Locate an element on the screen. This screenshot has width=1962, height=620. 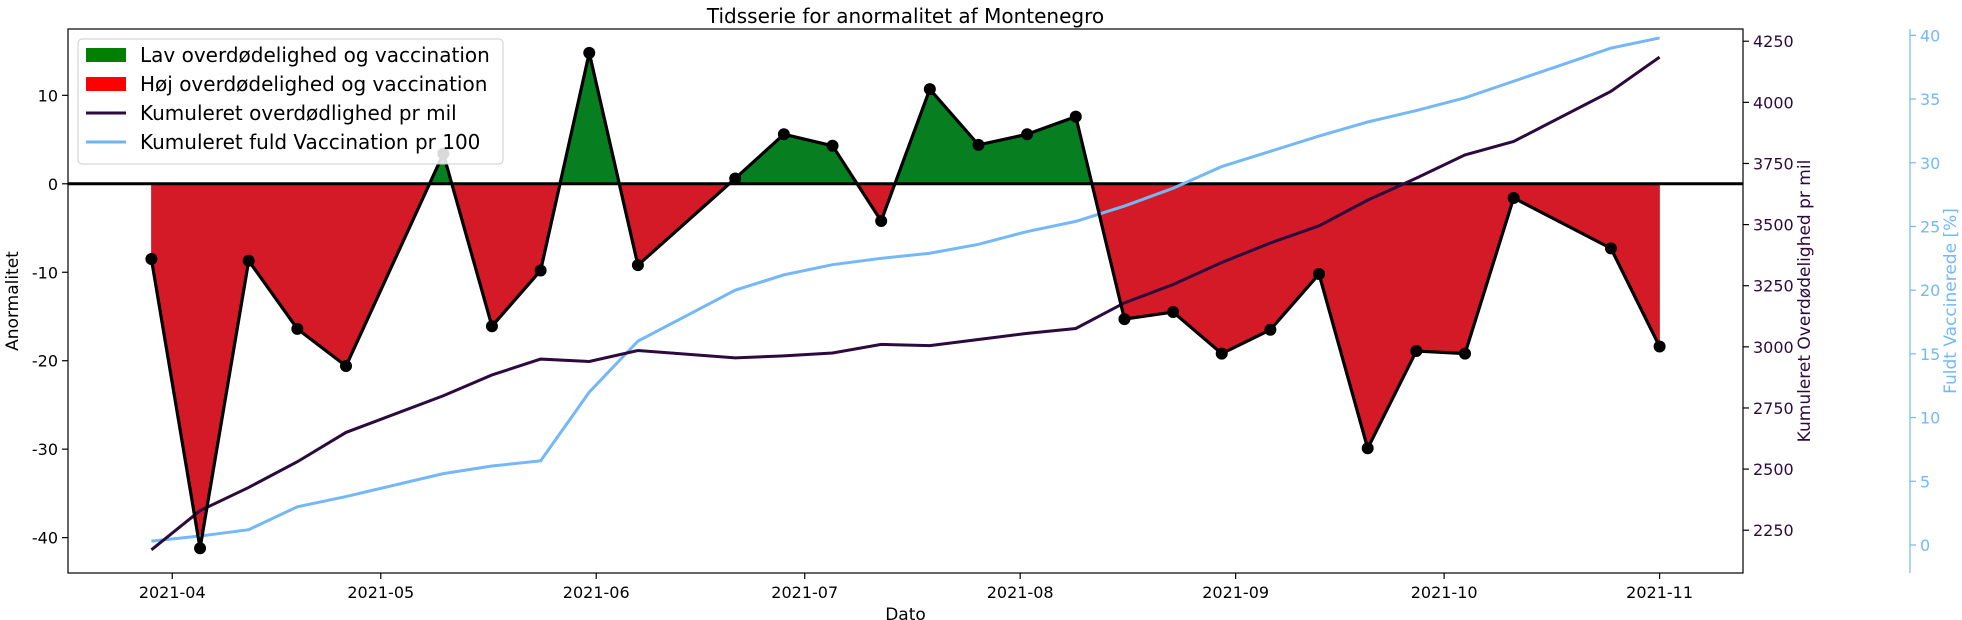
y-right-tick-label: 3750 is located at coordinates (1773, 163).